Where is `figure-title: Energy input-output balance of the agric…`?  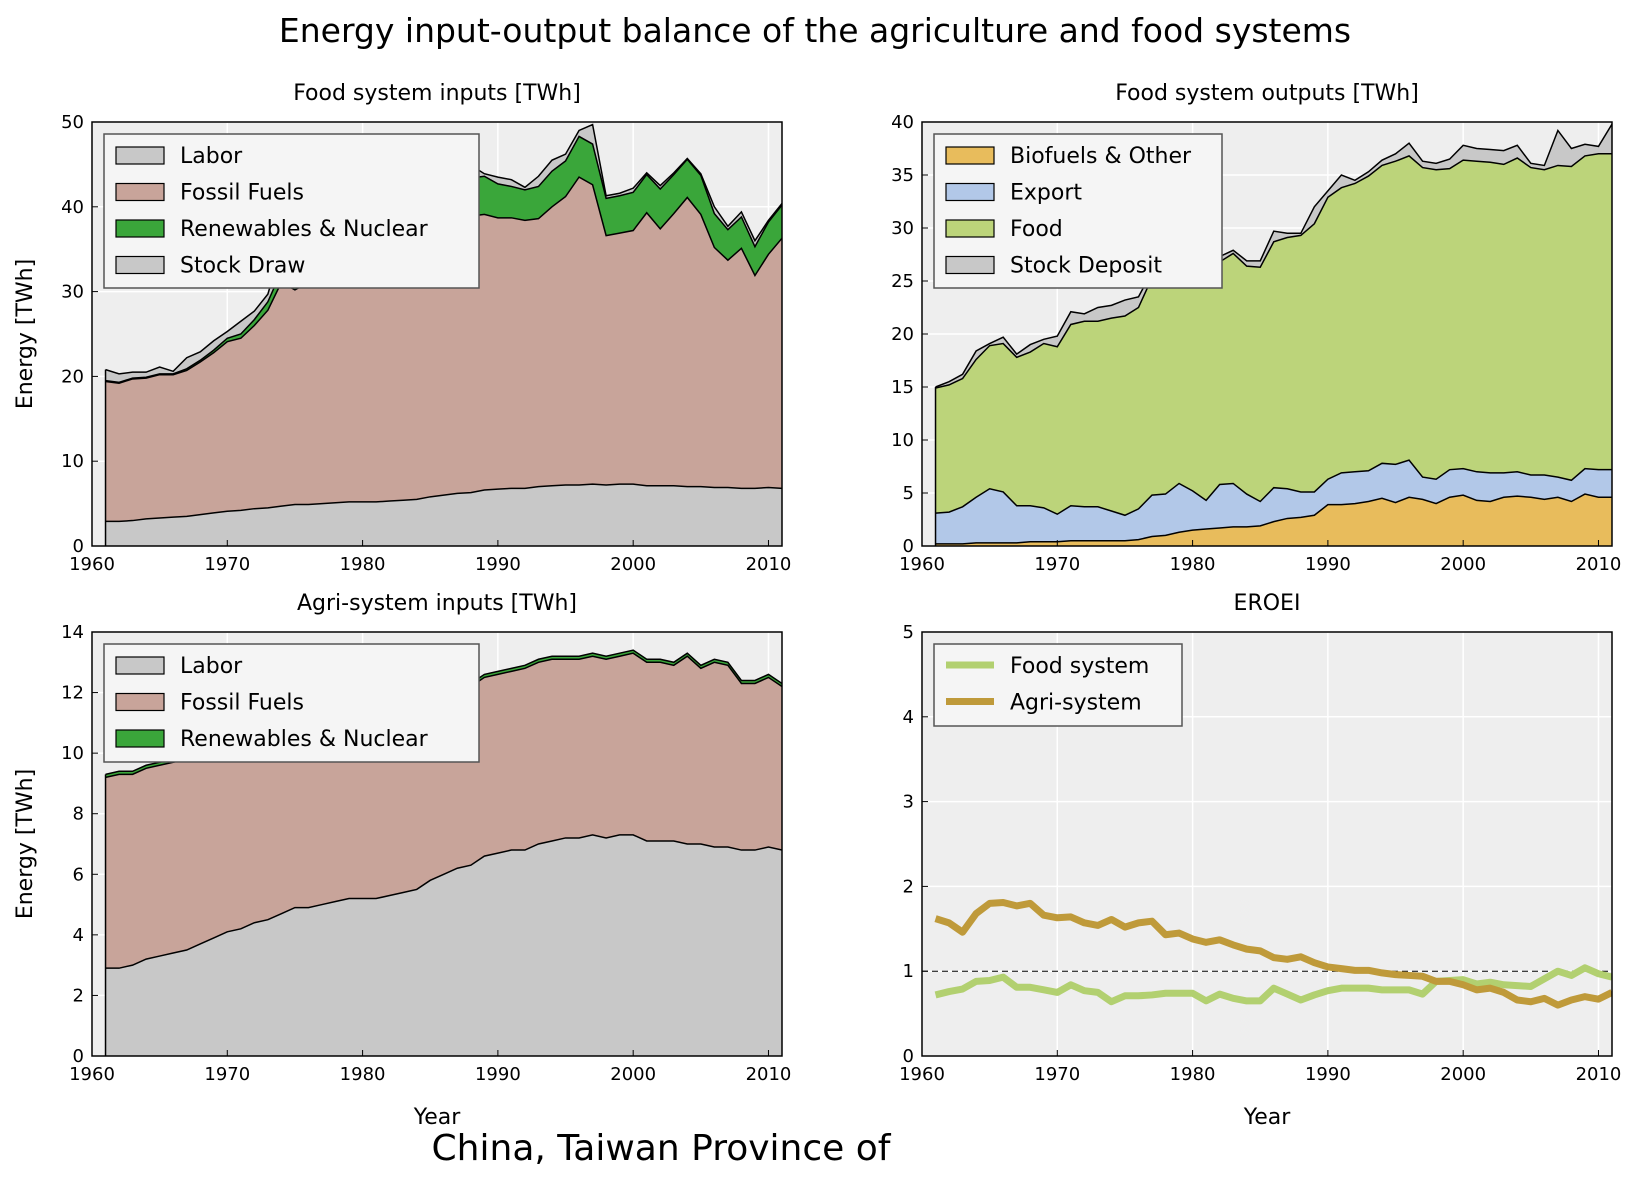 figure-title: Energy input-output balance of the agric… is located at coordinates (815, 30).